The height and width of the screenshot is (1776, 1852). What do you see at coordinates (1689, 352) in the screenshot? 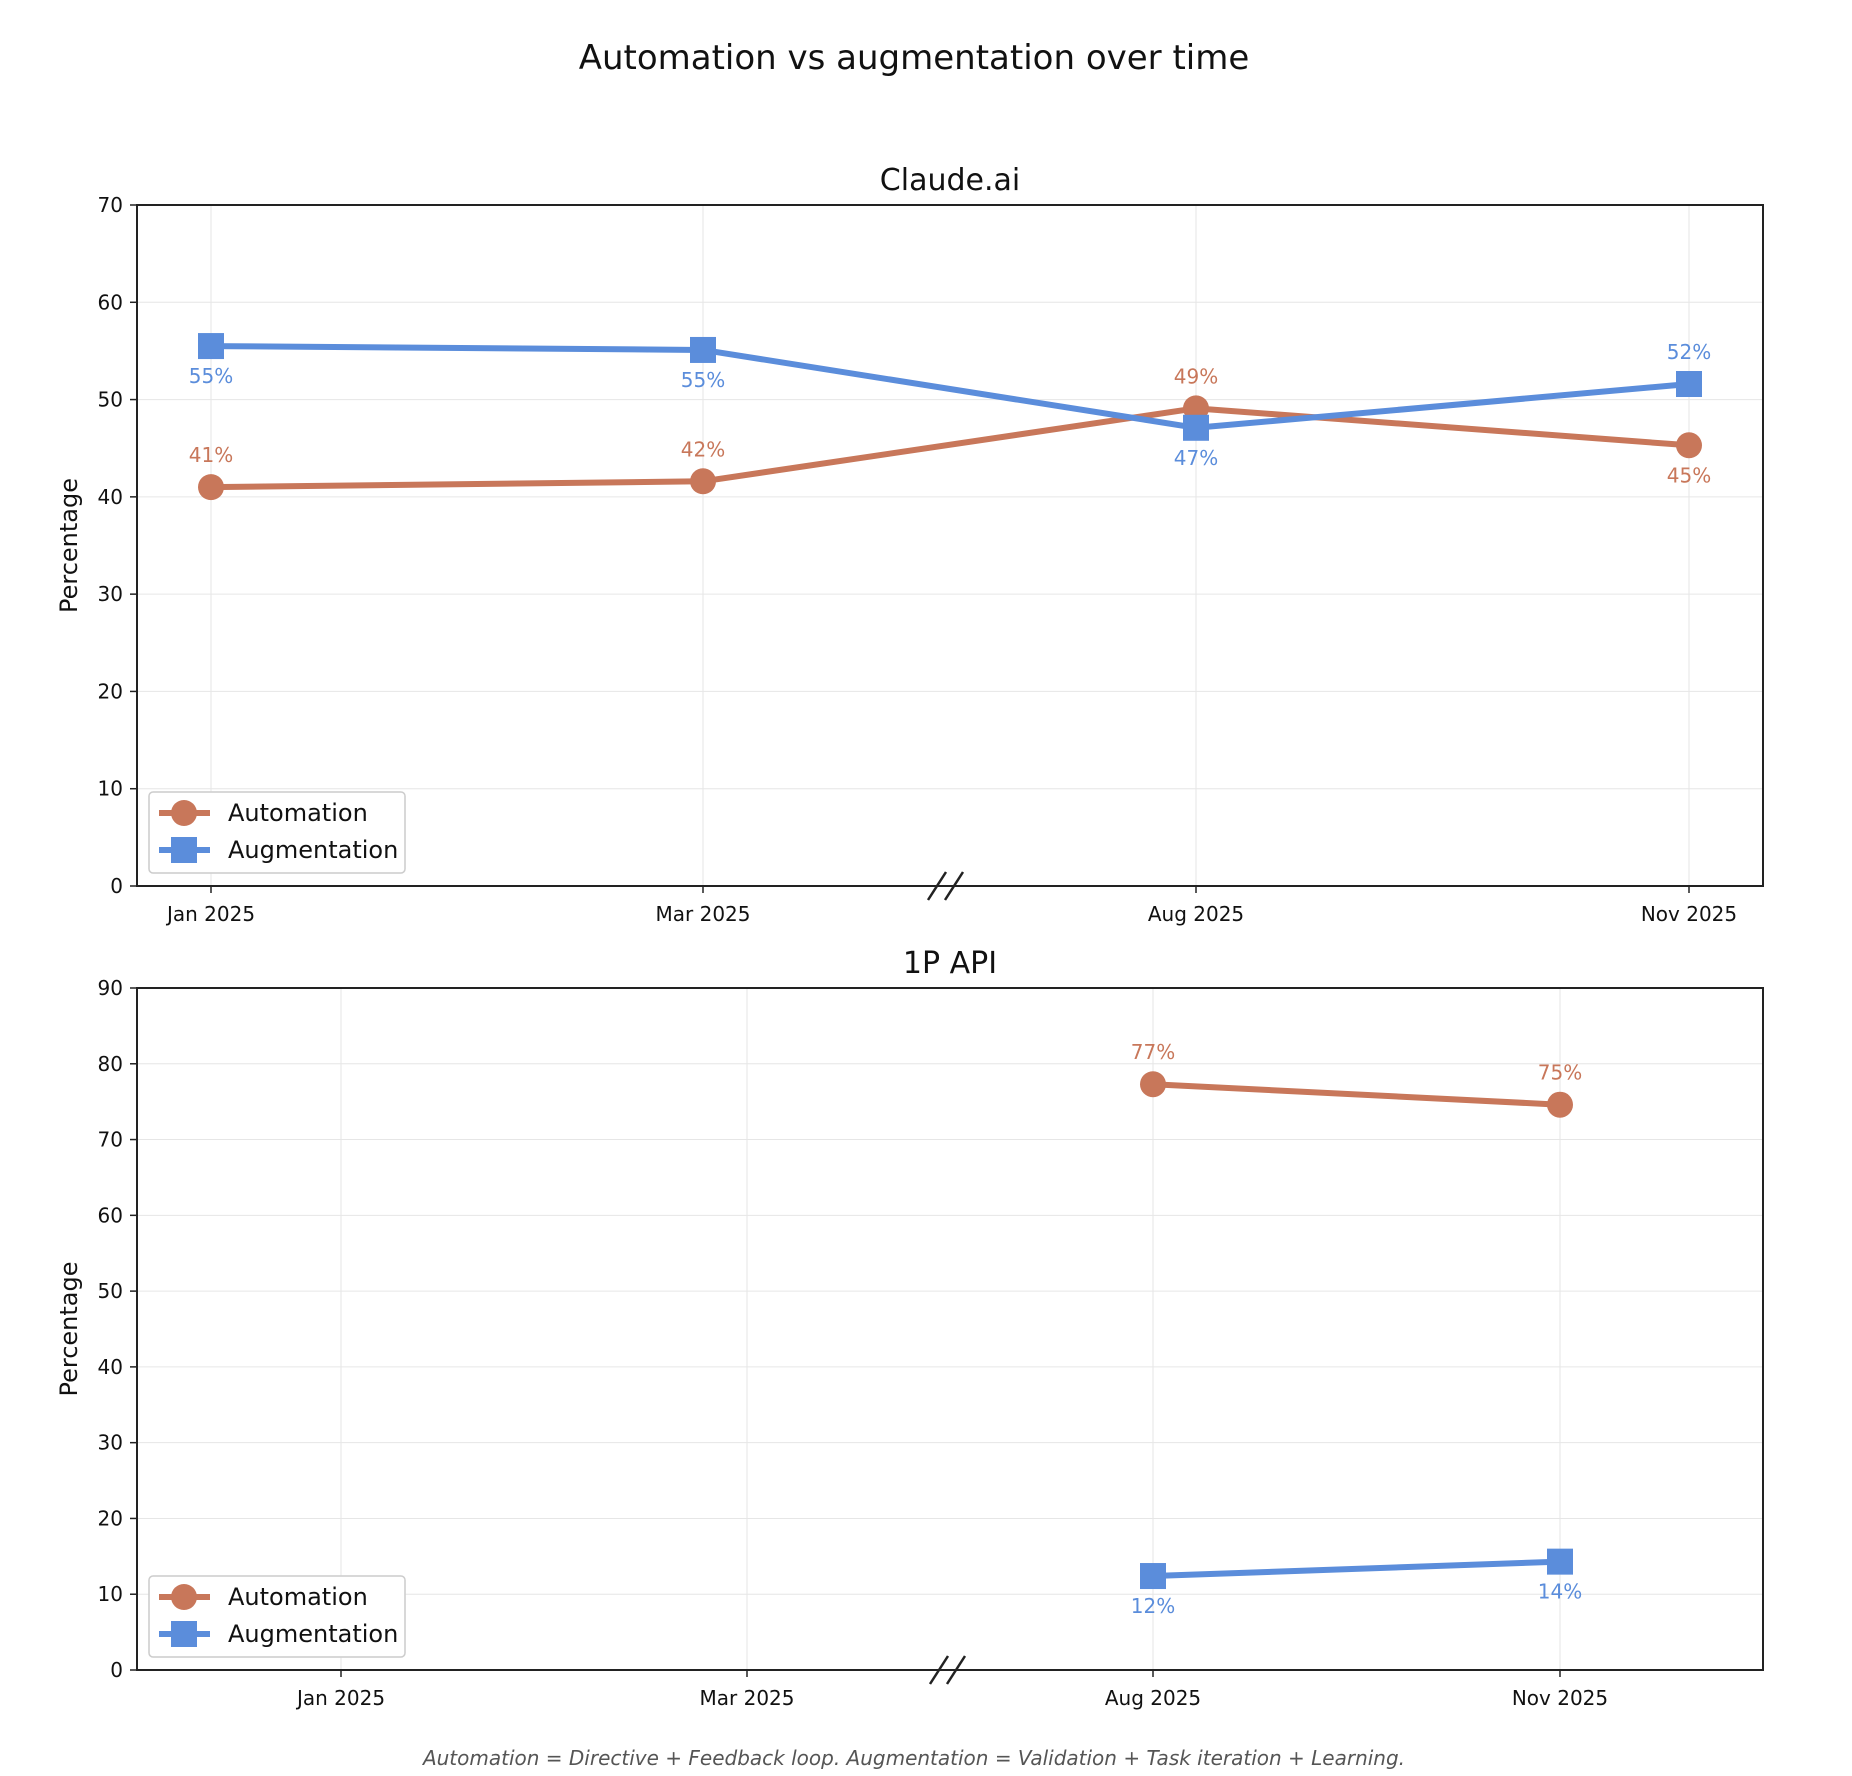
I see `augmentation-data-label: 52%` at bounding box center [1689, 352].